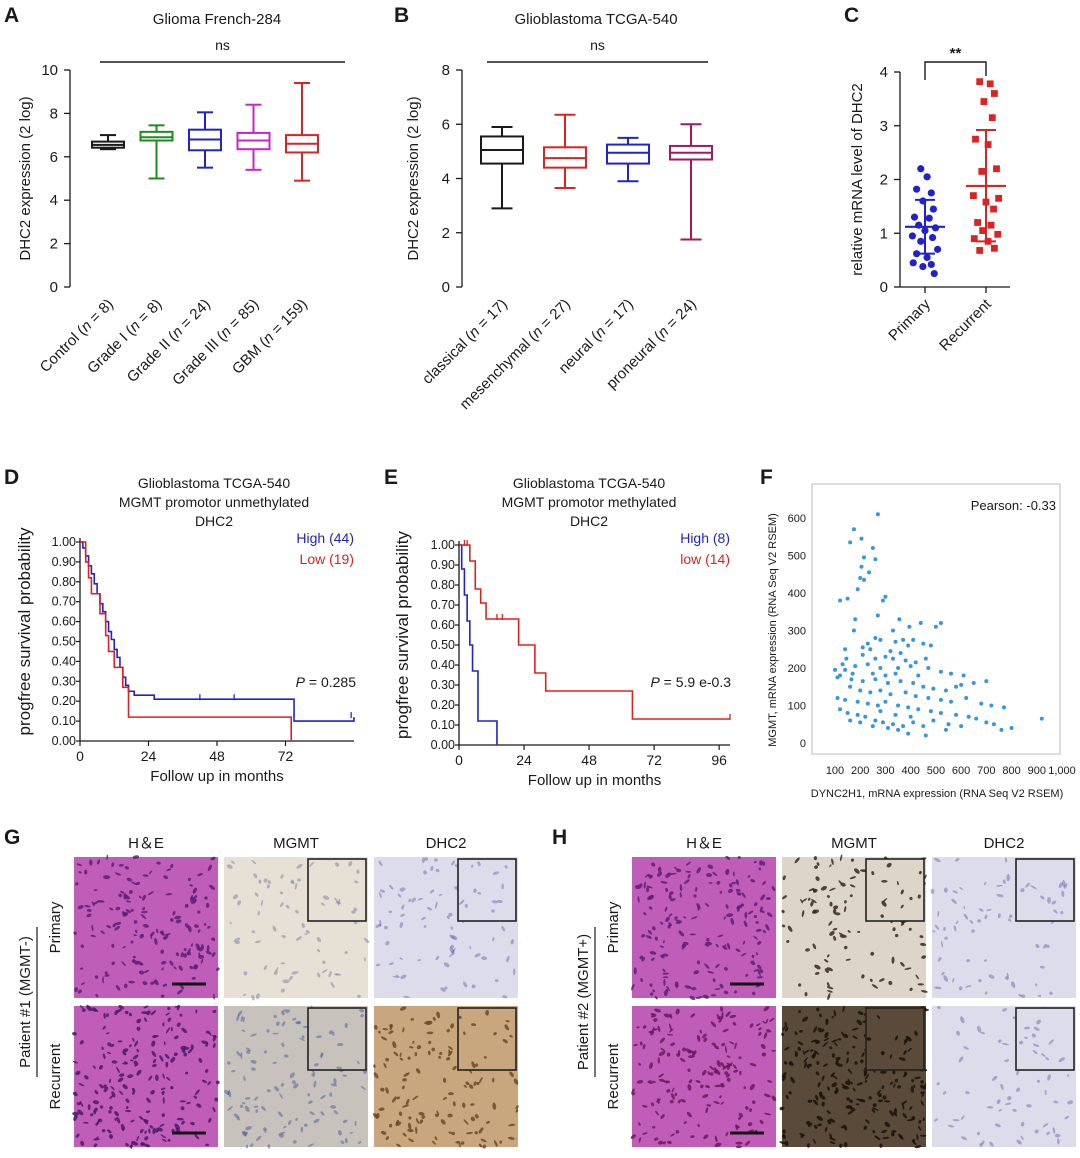  I want to click on y-tick-label: 4, so click(446, 179).